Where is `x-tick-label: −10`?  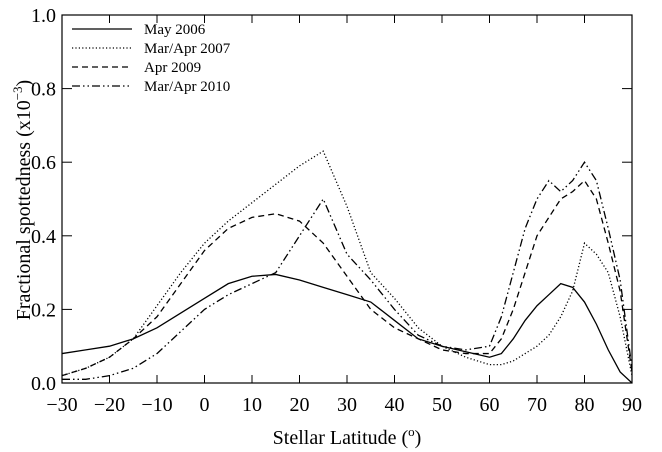
x-tick-label: −10 is located at coordinates (156, 405).